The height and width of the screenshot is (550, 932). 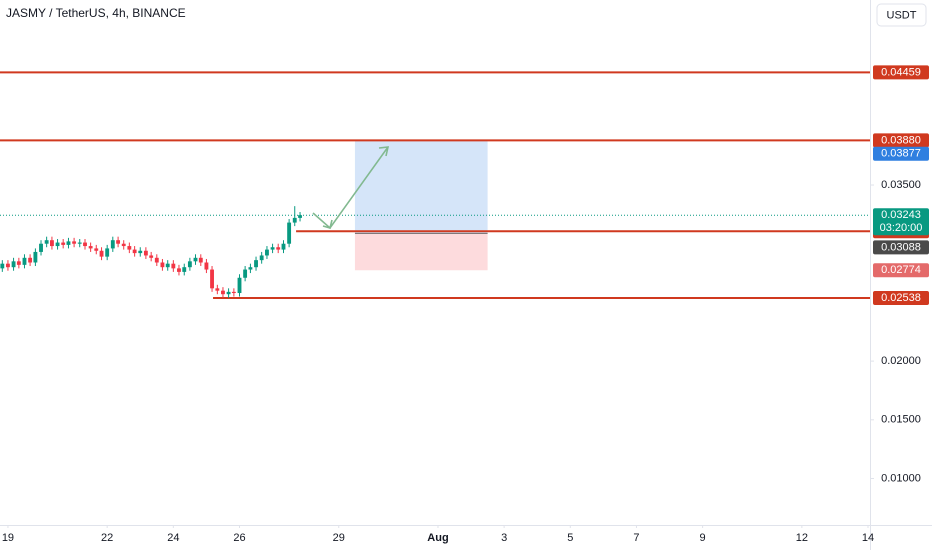 What do you see at coordinates (8, 538) in the screenshot?
I see `x-tick-label: 19` at bounding box center [8, 538].